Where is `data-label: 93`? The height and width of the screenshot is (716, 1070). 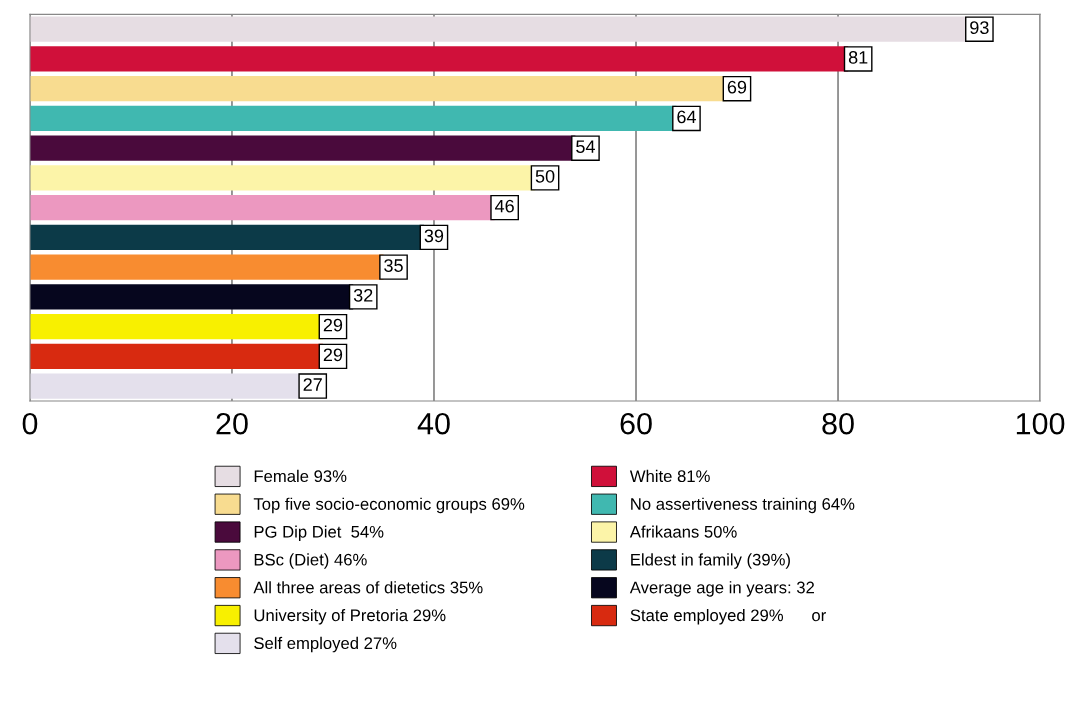
data-label: 93 is located at coordinates (979, 28).